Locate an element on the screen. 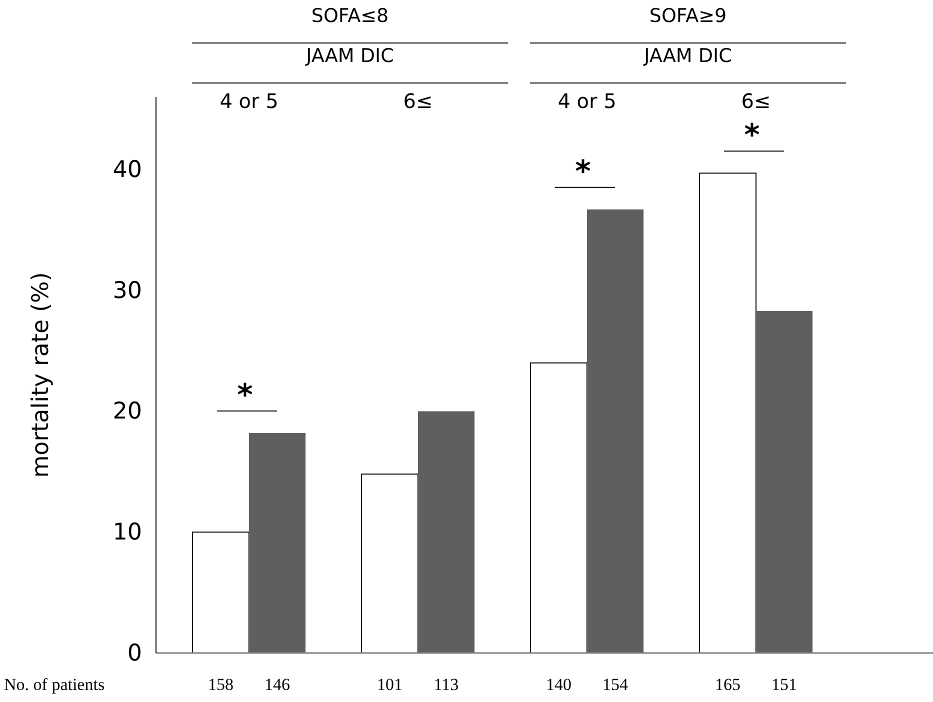 The width and height of the screenshot is (933, 702). text: SOFA≥9 is located at coordinates (688, 16).